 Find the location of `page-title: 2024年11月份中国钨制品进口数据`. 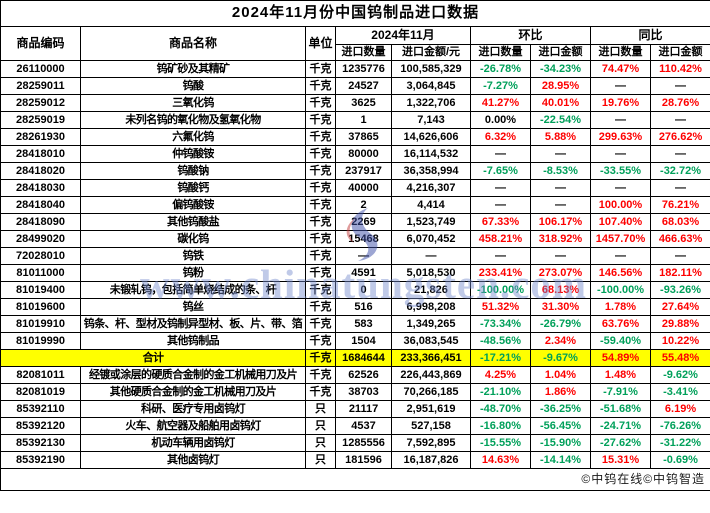

page-title: 2024年11月份中国钨制品进口数据 is located at coordinates (355, 13).